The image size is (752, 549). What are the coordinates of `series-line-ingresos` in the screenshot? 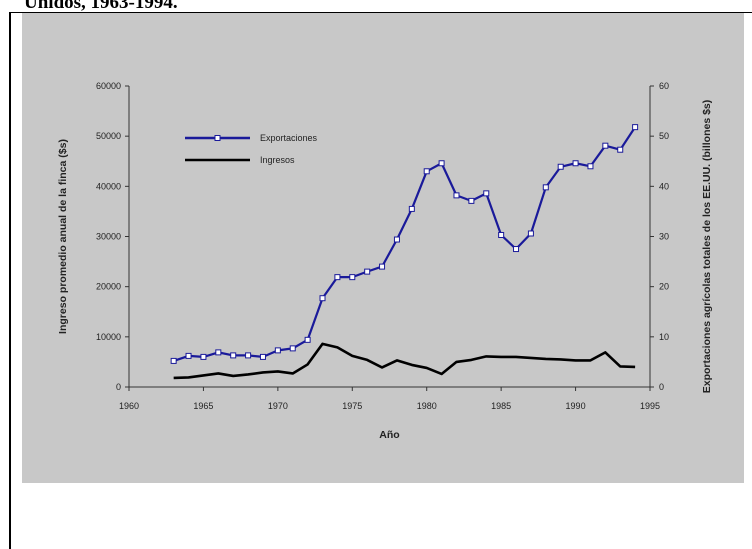 It's located at (404, 361).